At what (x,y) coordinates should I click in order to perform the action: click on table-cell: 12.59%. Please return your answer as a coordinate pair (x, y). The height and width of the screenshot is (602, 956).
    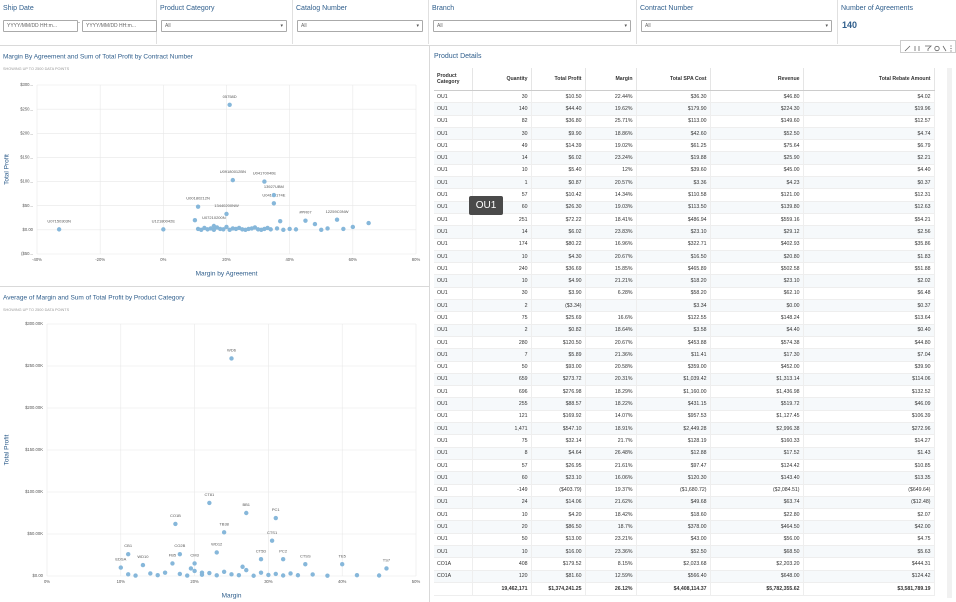
    Looking at the image, I should click on (611, 576).